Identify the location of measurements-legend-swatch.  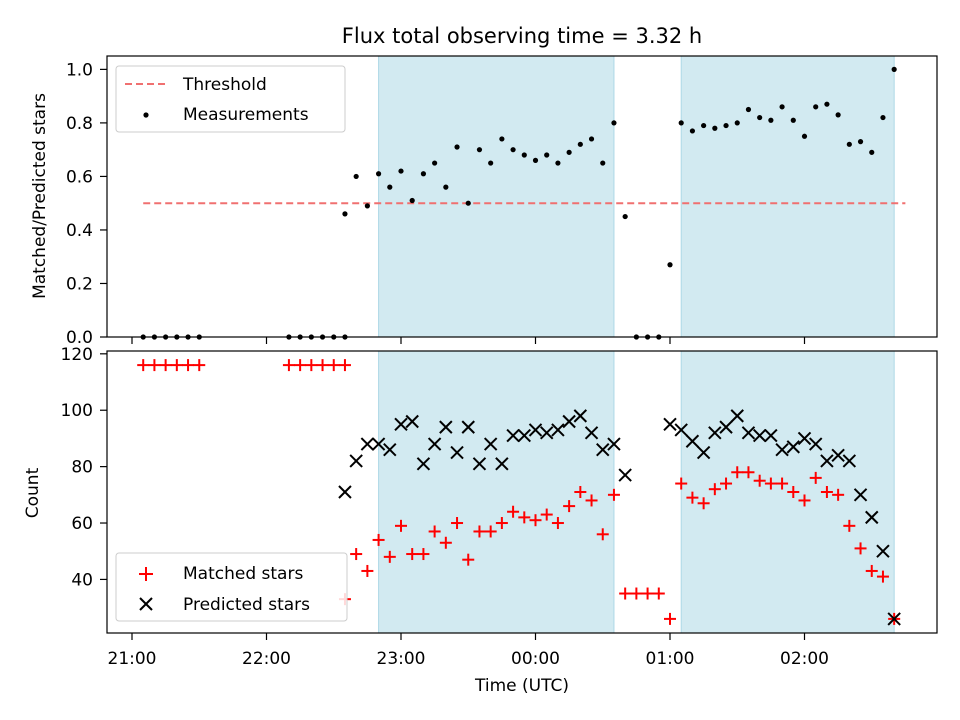
(146, 115).